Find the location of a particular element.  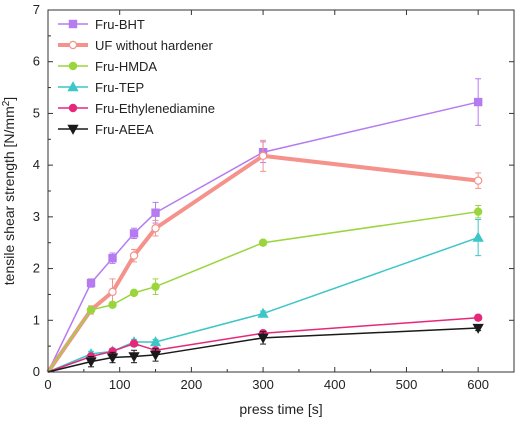

x-tick-label: 600 is located at coordinates (478, 384).